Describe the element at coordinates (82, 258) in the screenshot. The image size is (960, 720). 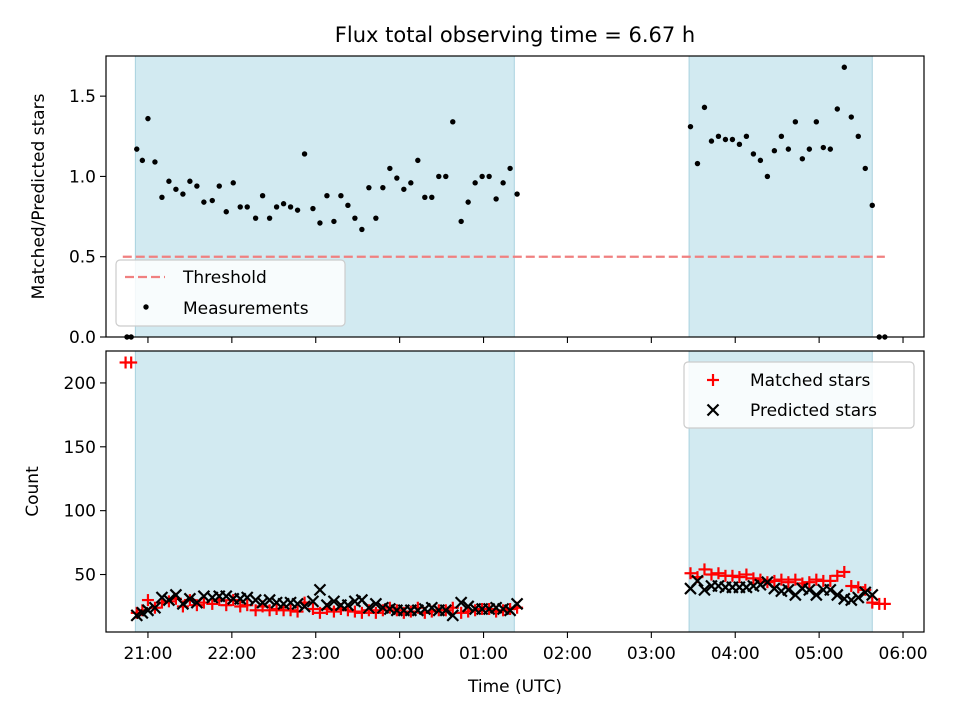
I see `y-tick-label: 0.5` at that location.